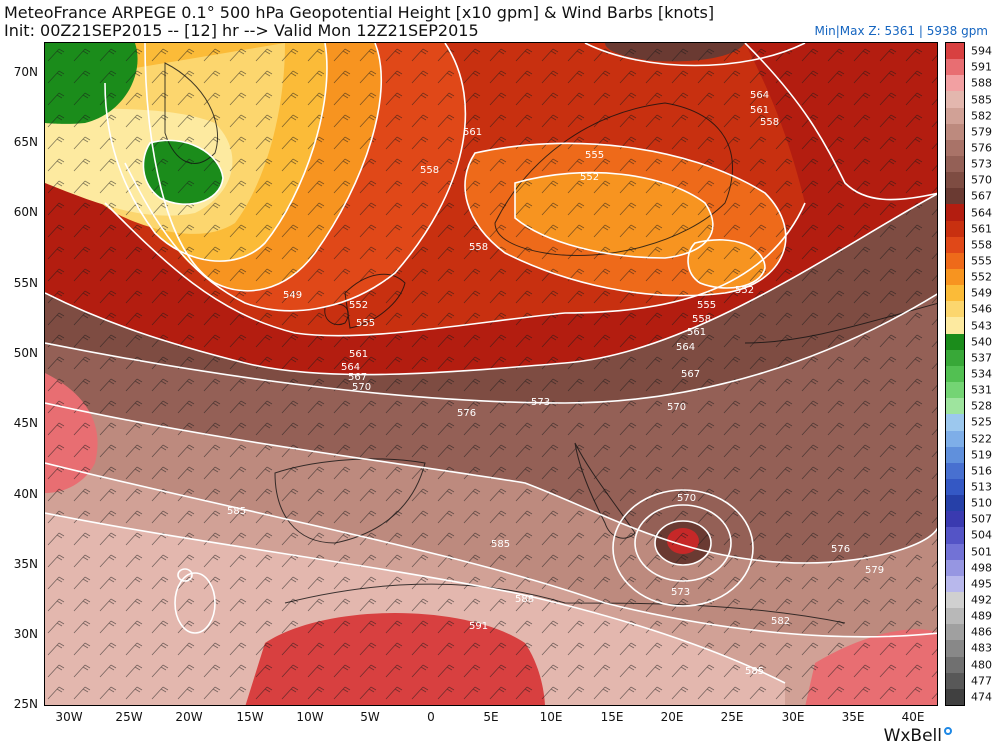 Image resolution: width=1000 pixels, height=750 pixels. Describe the element at coordinates (981, 584) in the screenshot. I see `legend-label: 495` at that location.